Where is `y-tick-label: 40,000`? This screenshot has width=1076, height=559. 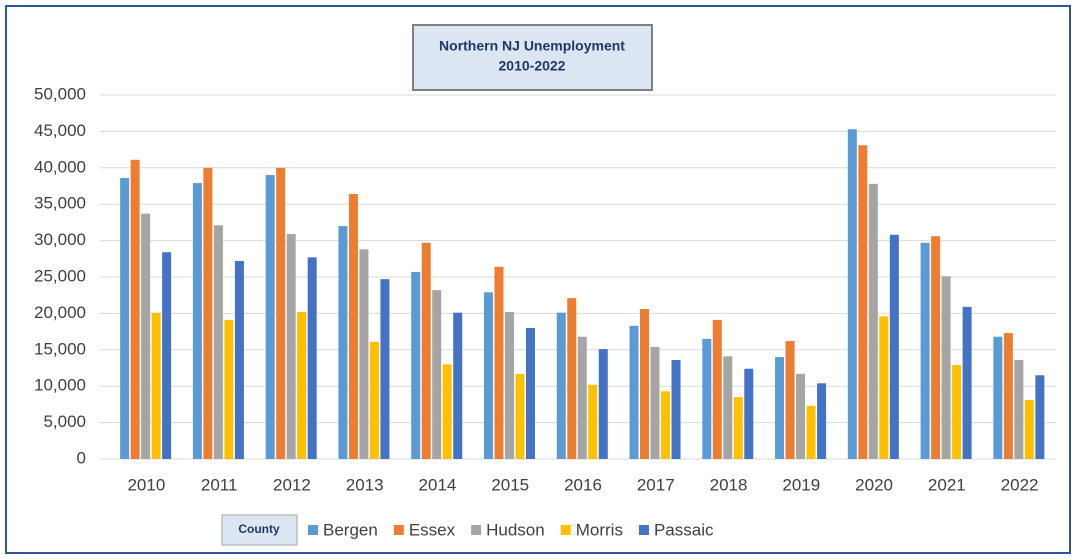
y-tick-label: 40,000 is located at coordinates (60, 166).